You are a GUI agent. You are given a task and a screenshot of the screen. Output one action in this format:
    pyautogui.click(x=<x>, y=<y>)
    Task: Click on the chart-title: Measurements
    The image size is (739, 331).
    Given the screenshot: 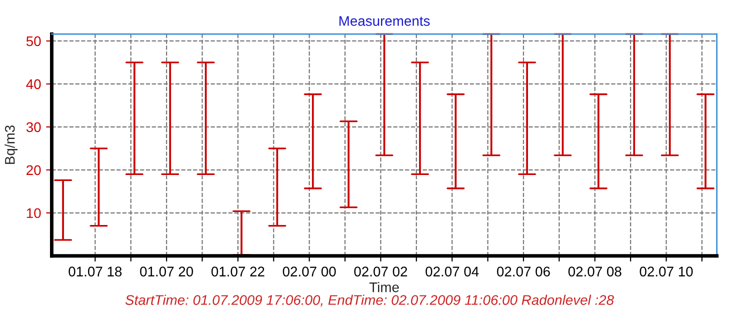 What is the action you would take?
    pyautogui.click(x=384, y=21)
    